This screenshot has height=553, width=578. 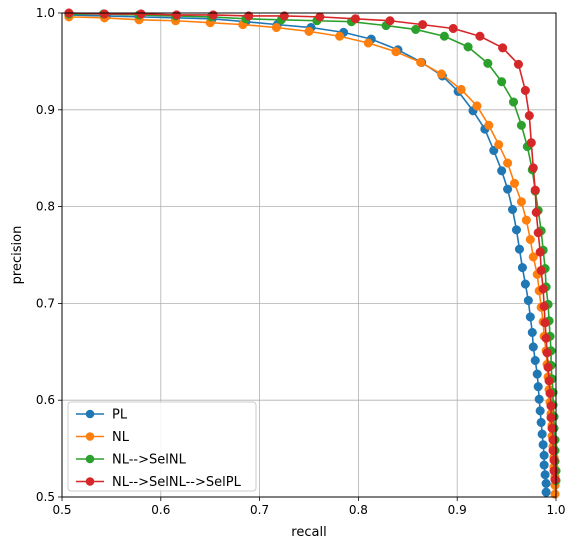 What do you see at coordinates (45, 207) in the screenshot?
I see `y-tick-label: 0.8` at bounding box center [45, 207].